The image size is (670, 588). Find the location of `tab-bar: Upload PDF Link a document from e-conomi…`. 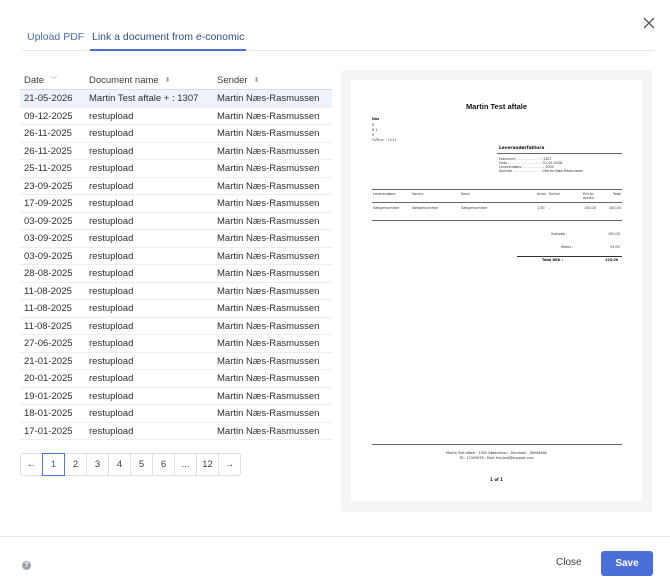

tab-bar: Upload PDF Link a document from e-conomi… is located at coordinates (338, 38).